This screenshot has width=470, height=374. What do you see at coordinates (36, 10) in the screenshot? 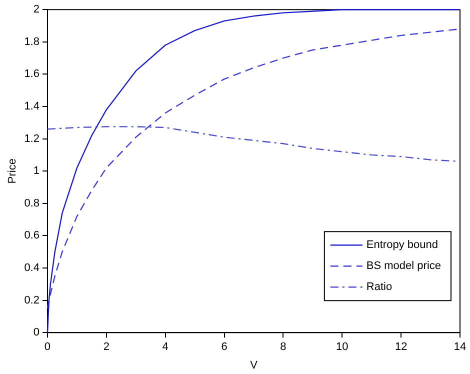
I see `y-tick-label: 2` at bounding box center [36, 10].